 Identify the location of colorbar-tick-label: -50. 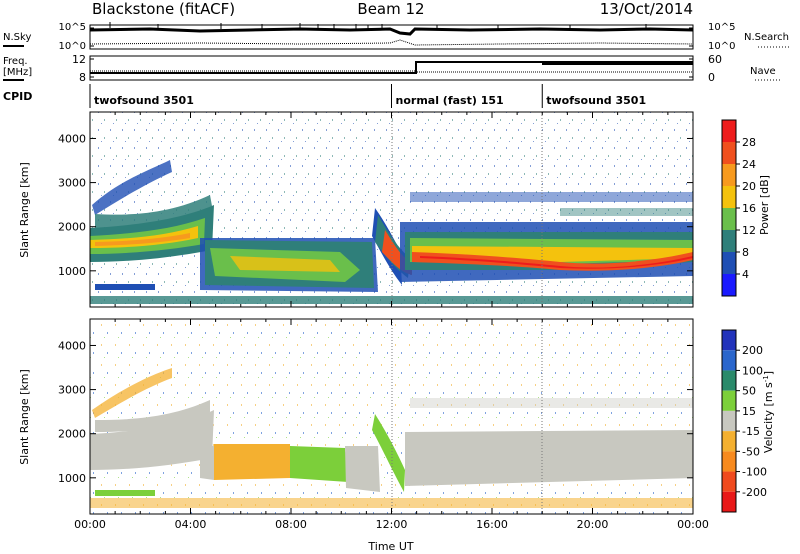
(751, 451).